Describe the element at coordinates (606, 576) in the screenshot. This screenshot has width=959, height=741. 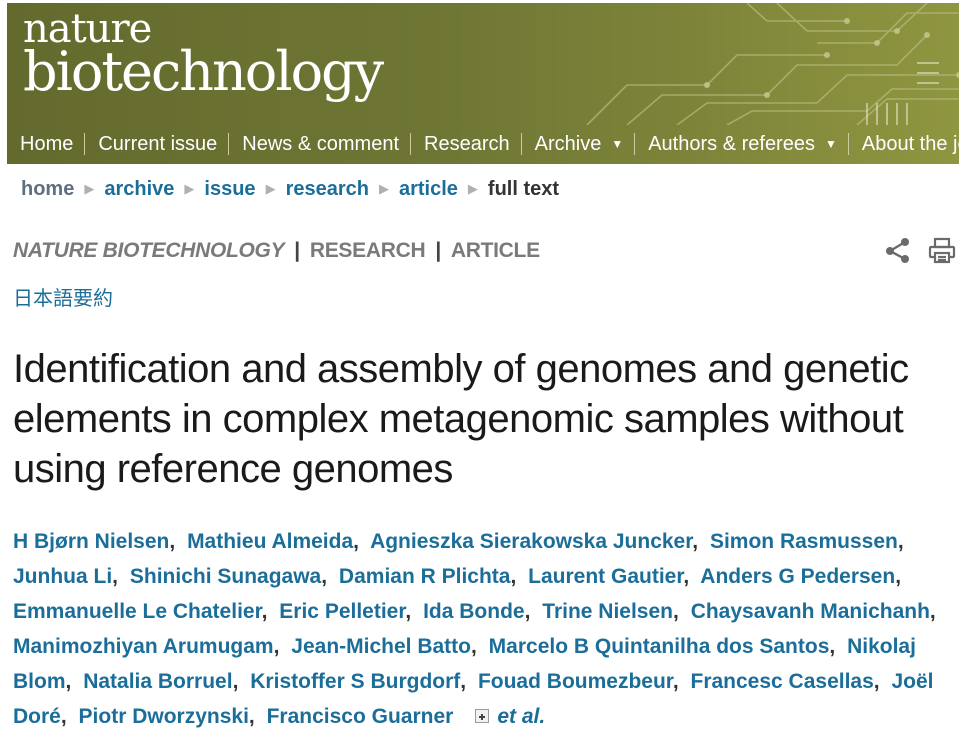
I see `author-link: Laurent Gautier` at that location.